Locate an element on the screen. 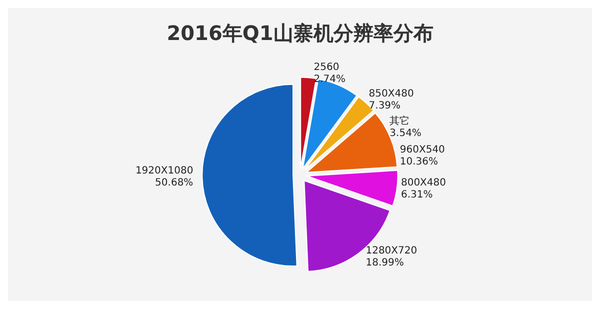 The height and width of the screenshot is (309, 600). slice-label: 960X540 is located at coordinates (422, 150).